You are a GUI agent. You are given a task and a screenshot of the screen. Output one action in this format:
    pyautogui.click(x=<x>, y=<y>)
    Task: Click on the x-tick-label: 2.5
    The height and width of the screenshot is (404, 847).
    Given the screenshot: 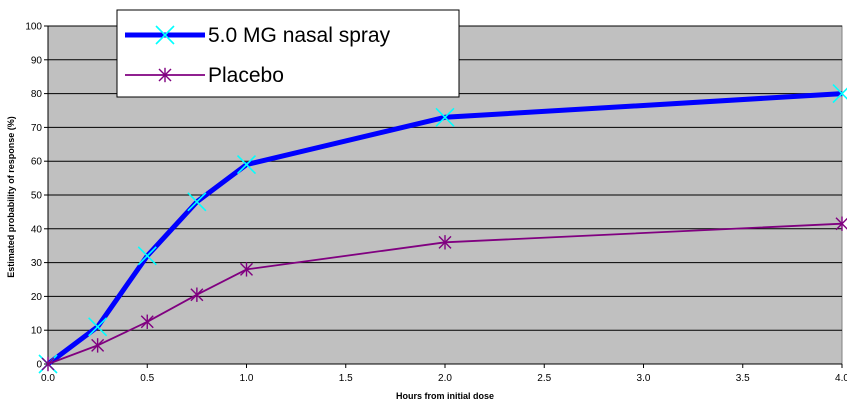 What is the action you would take?
    pyautogui.click(x=544, y=378)
    